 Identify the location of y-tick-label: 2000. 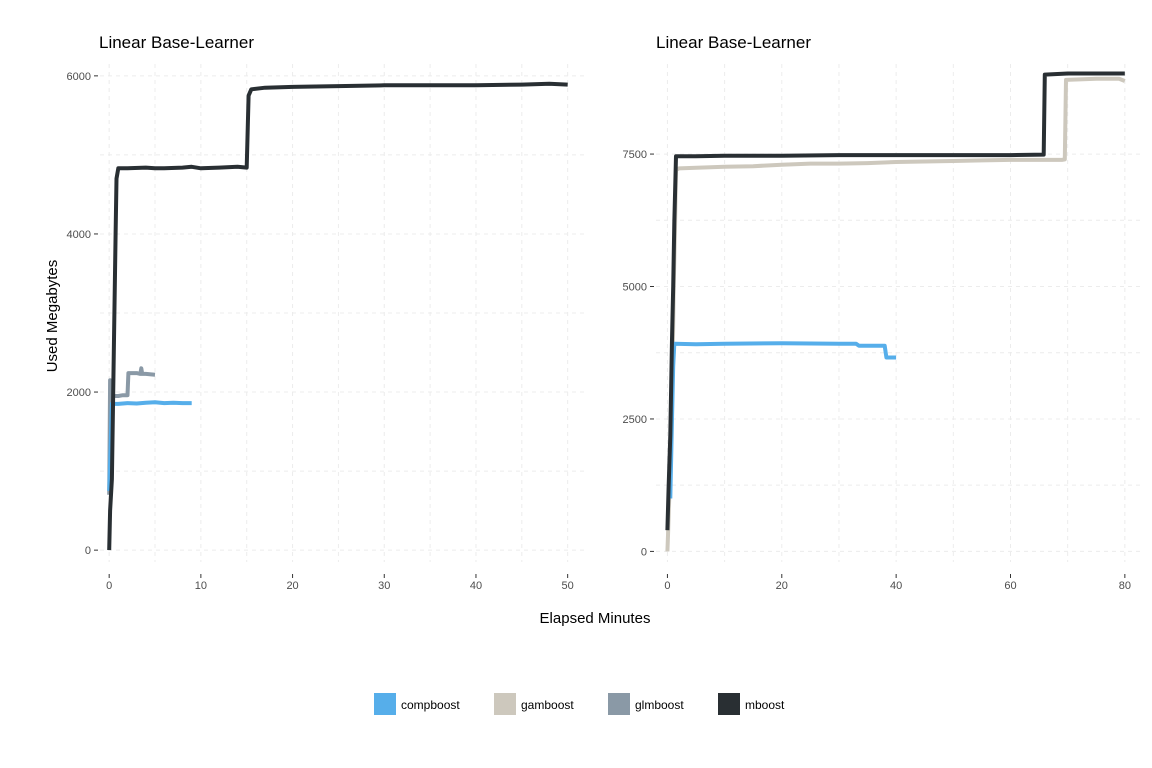
(79, 393).